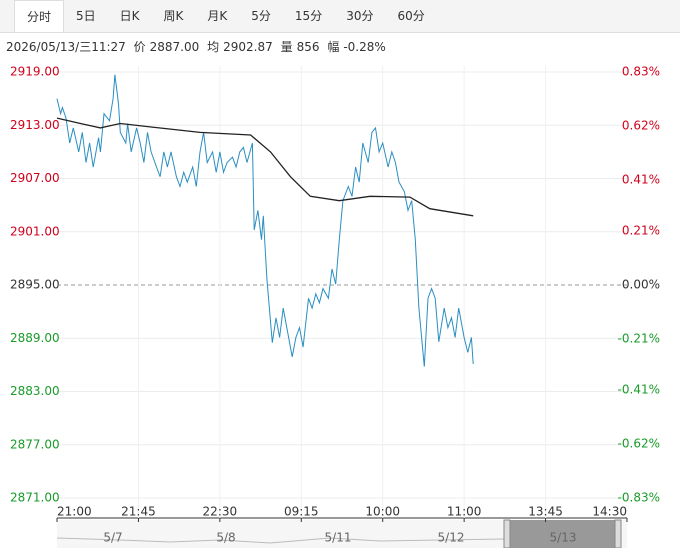  Describe the element at coordinates (74, 512) in the screenshot. I see `x-tick-label: 21:00` at that location.